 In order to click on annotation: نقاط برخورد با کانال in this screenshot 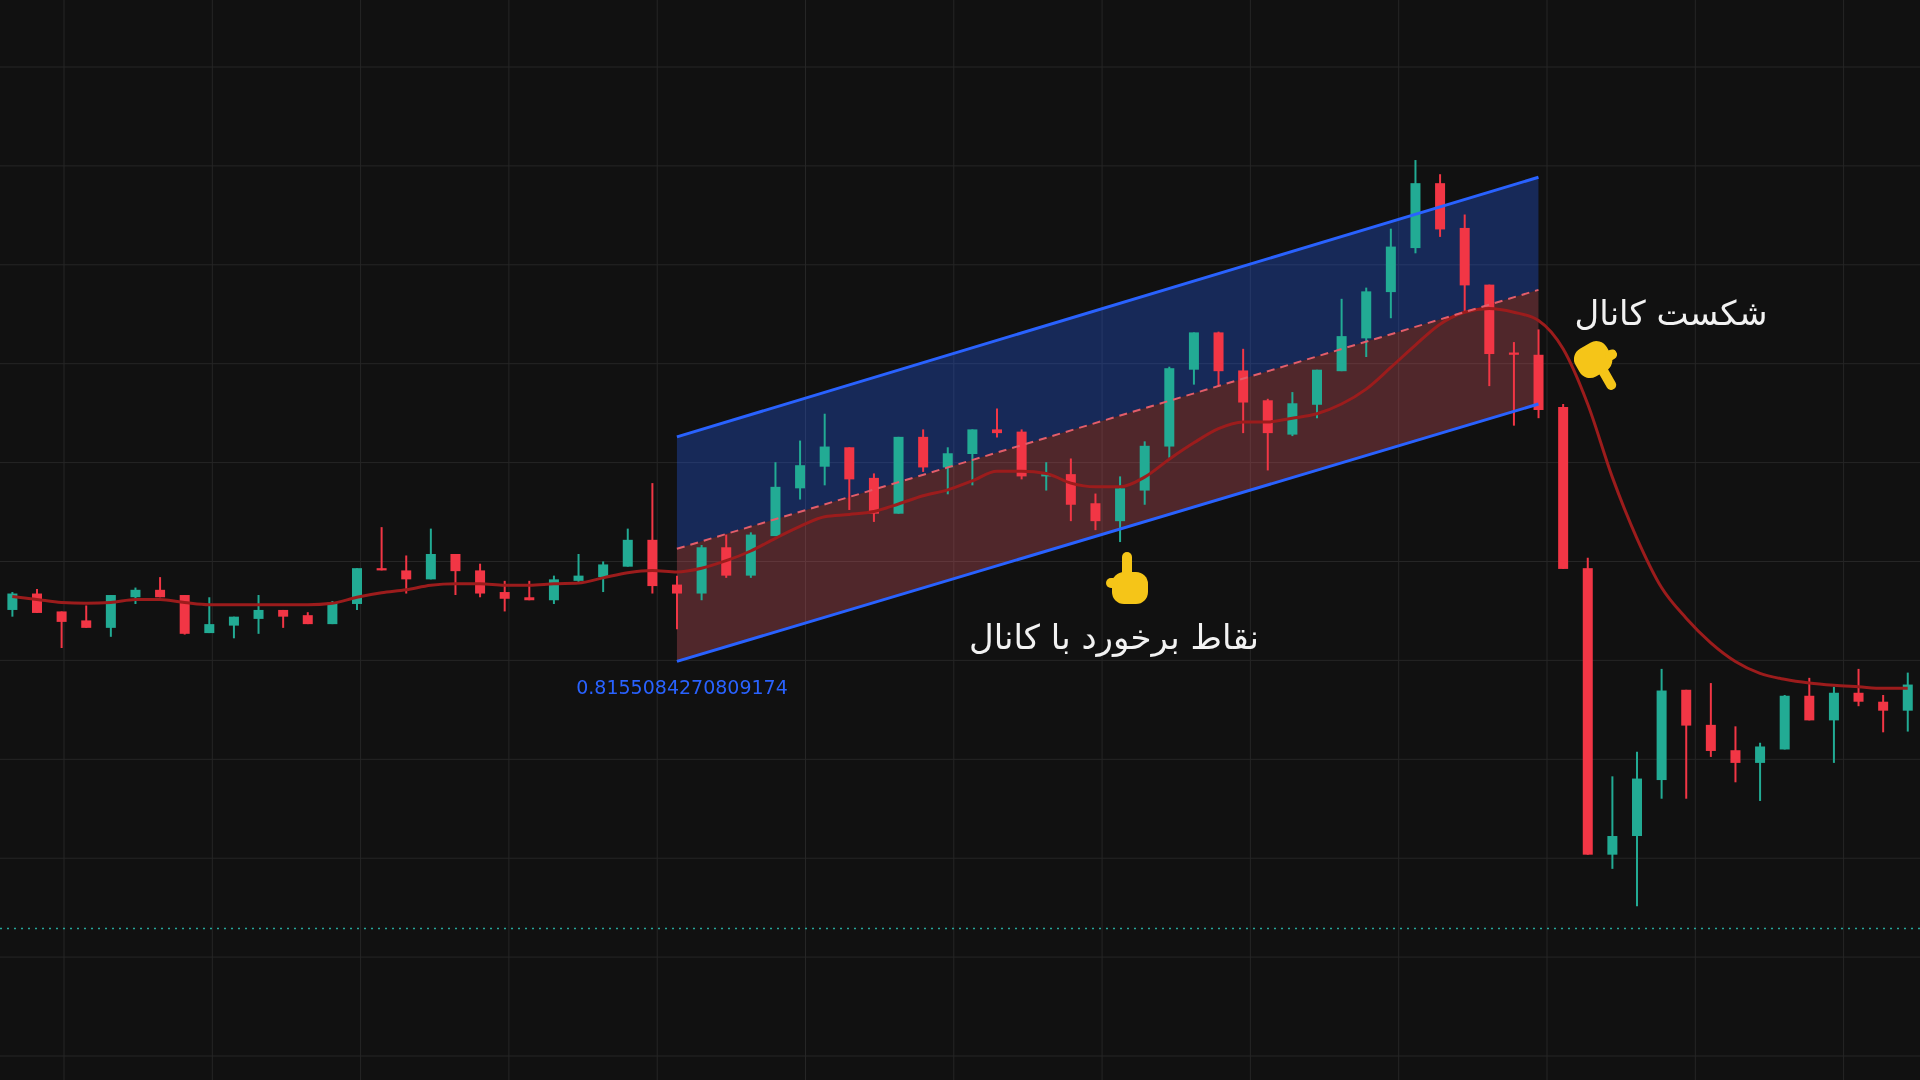, I will do `click(1114, 637)`.